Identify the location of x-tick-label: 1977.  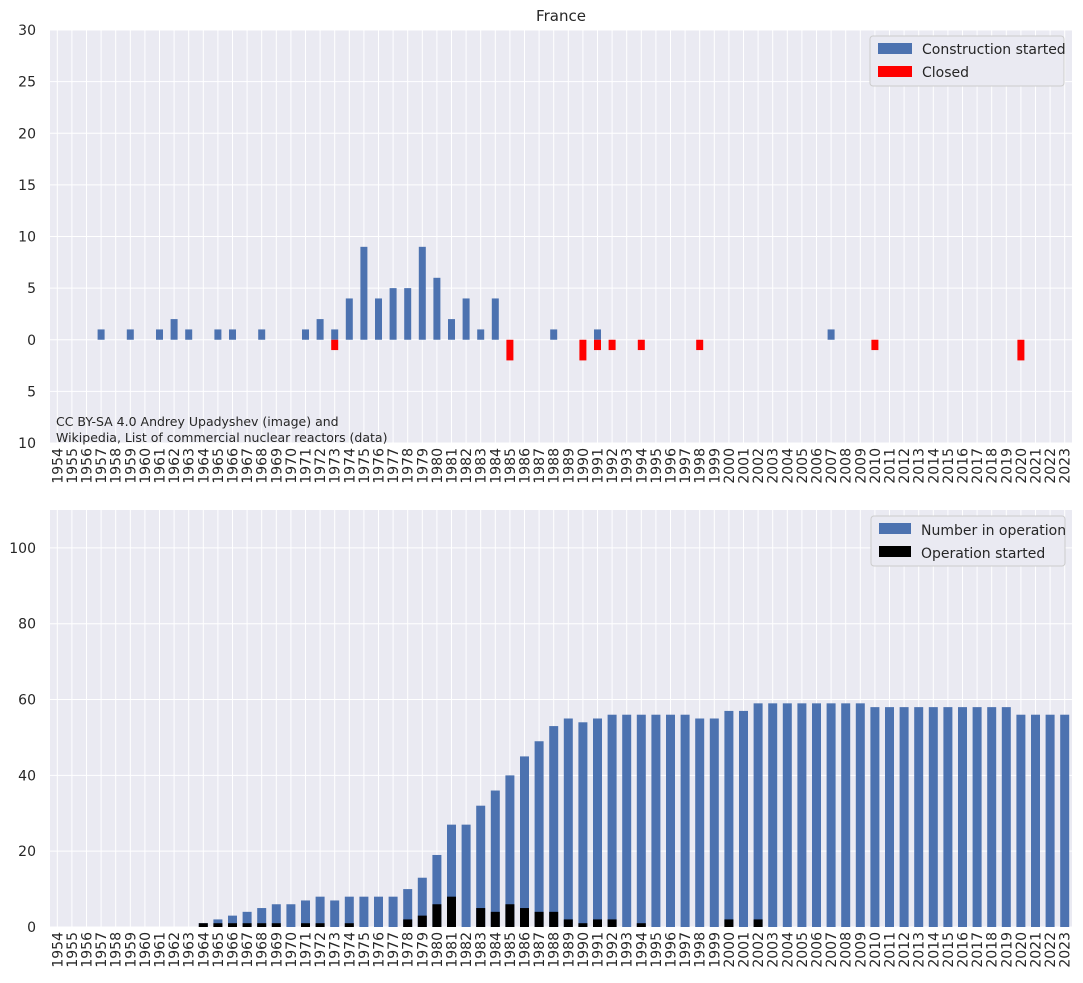
(394, 950).